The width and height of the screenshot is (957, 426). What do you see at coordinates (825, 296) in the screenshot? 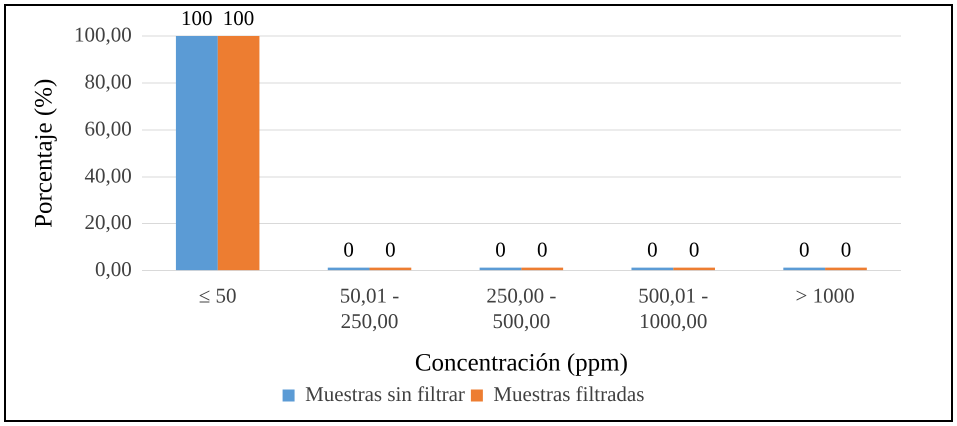
I see `x-tick-label: > 1000` at bounding box center [825, 296].